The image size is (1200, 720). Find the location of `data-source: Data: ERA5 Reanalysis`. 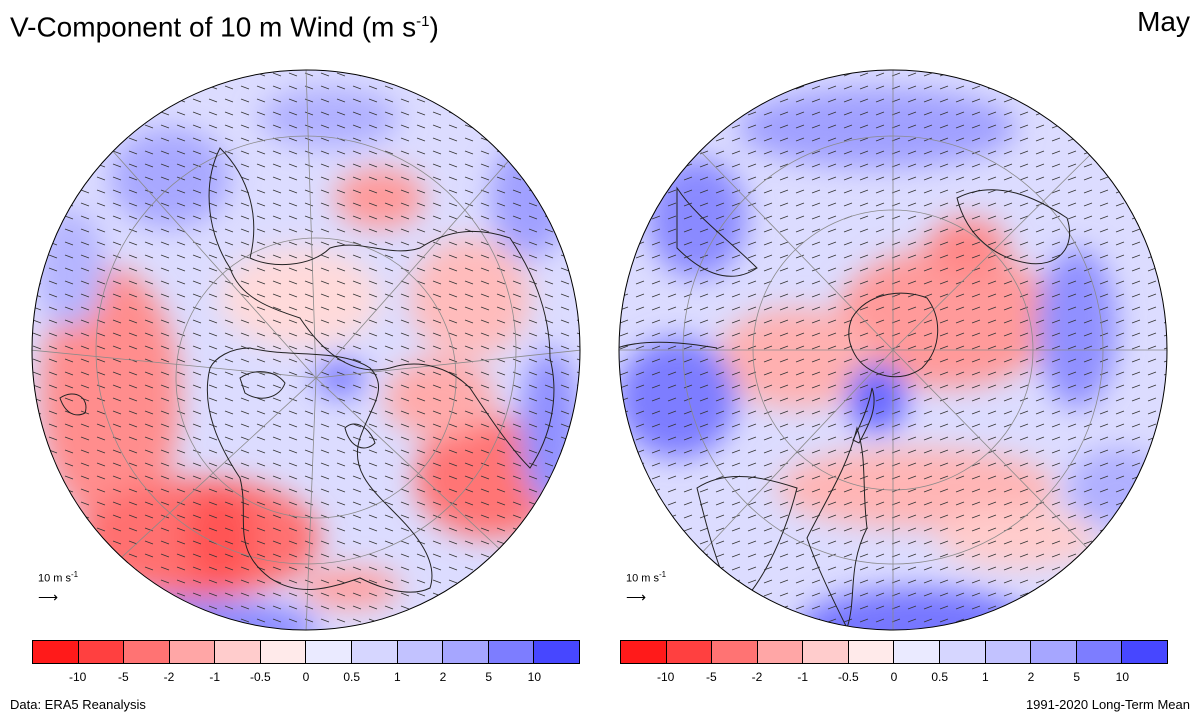

data-source: Data: ERA5 Reanalysis is located at coordinates (78, 704).